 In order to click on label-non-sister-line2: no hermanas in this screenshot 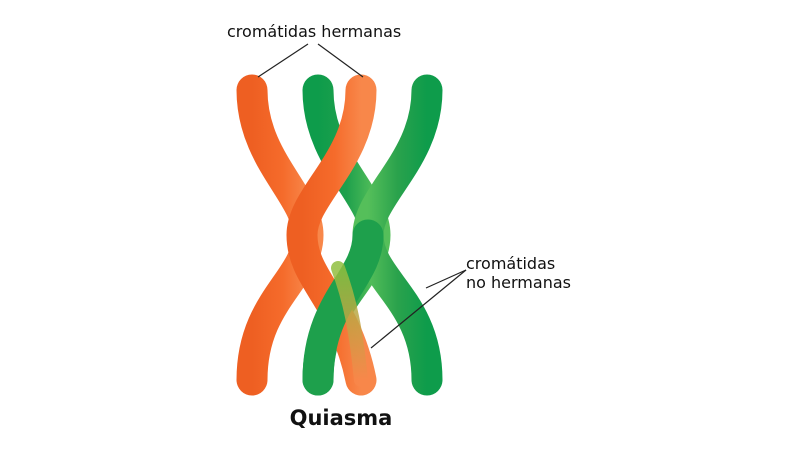, I will do `click(518, 282)`.